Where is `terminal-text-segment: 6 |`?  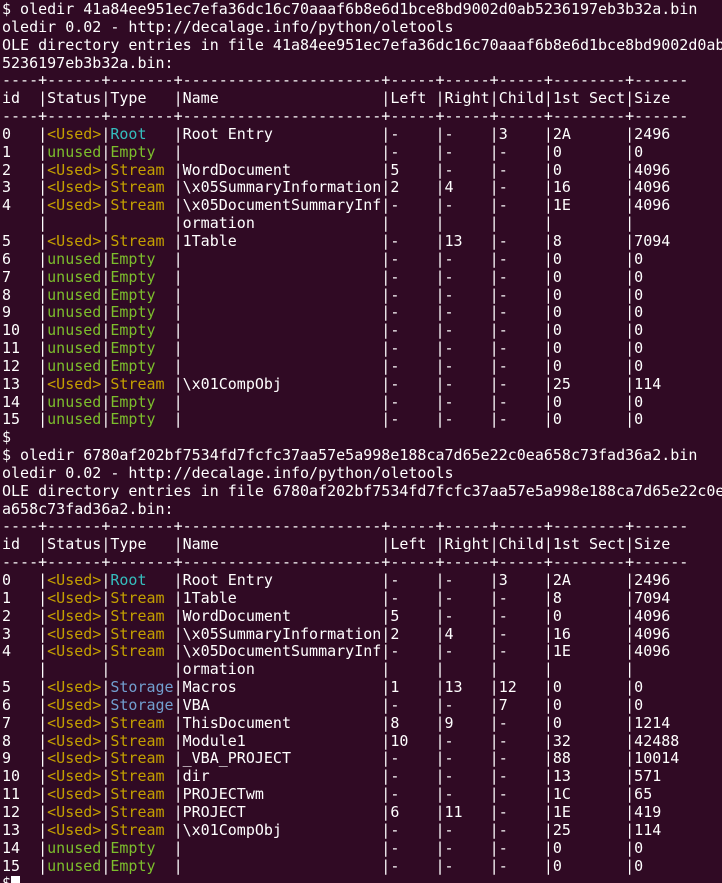
terminal-text-segment: 6 | is located at coordinates (25, 704).